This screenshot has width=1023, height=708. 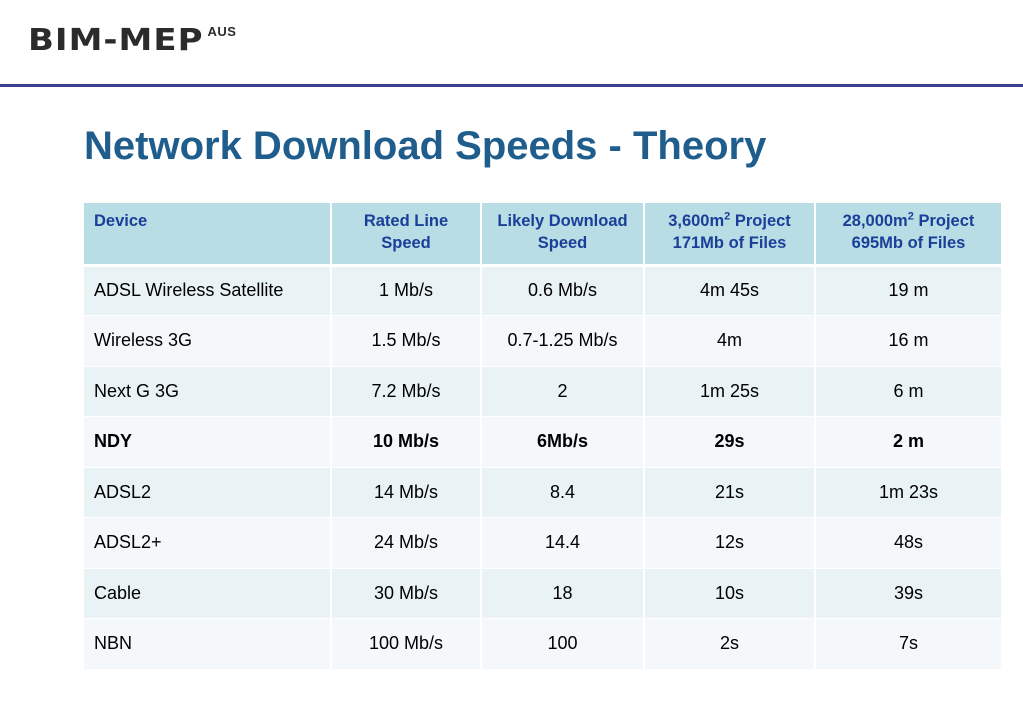 I want to click on header-likely-download-speed: Likely Download Speed, so click(x=563, y=235).